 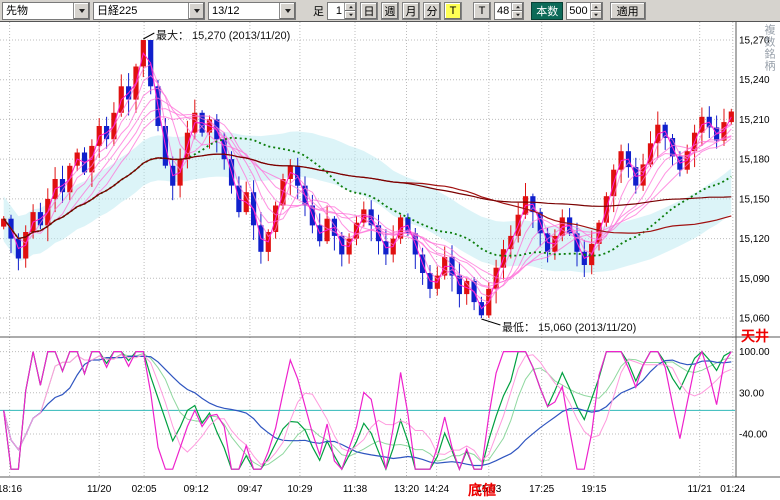 What do you see at coordinates (547, 10) in the screenshot?
I see `bars-count-label: 本数` at bounding box center [547, 10].